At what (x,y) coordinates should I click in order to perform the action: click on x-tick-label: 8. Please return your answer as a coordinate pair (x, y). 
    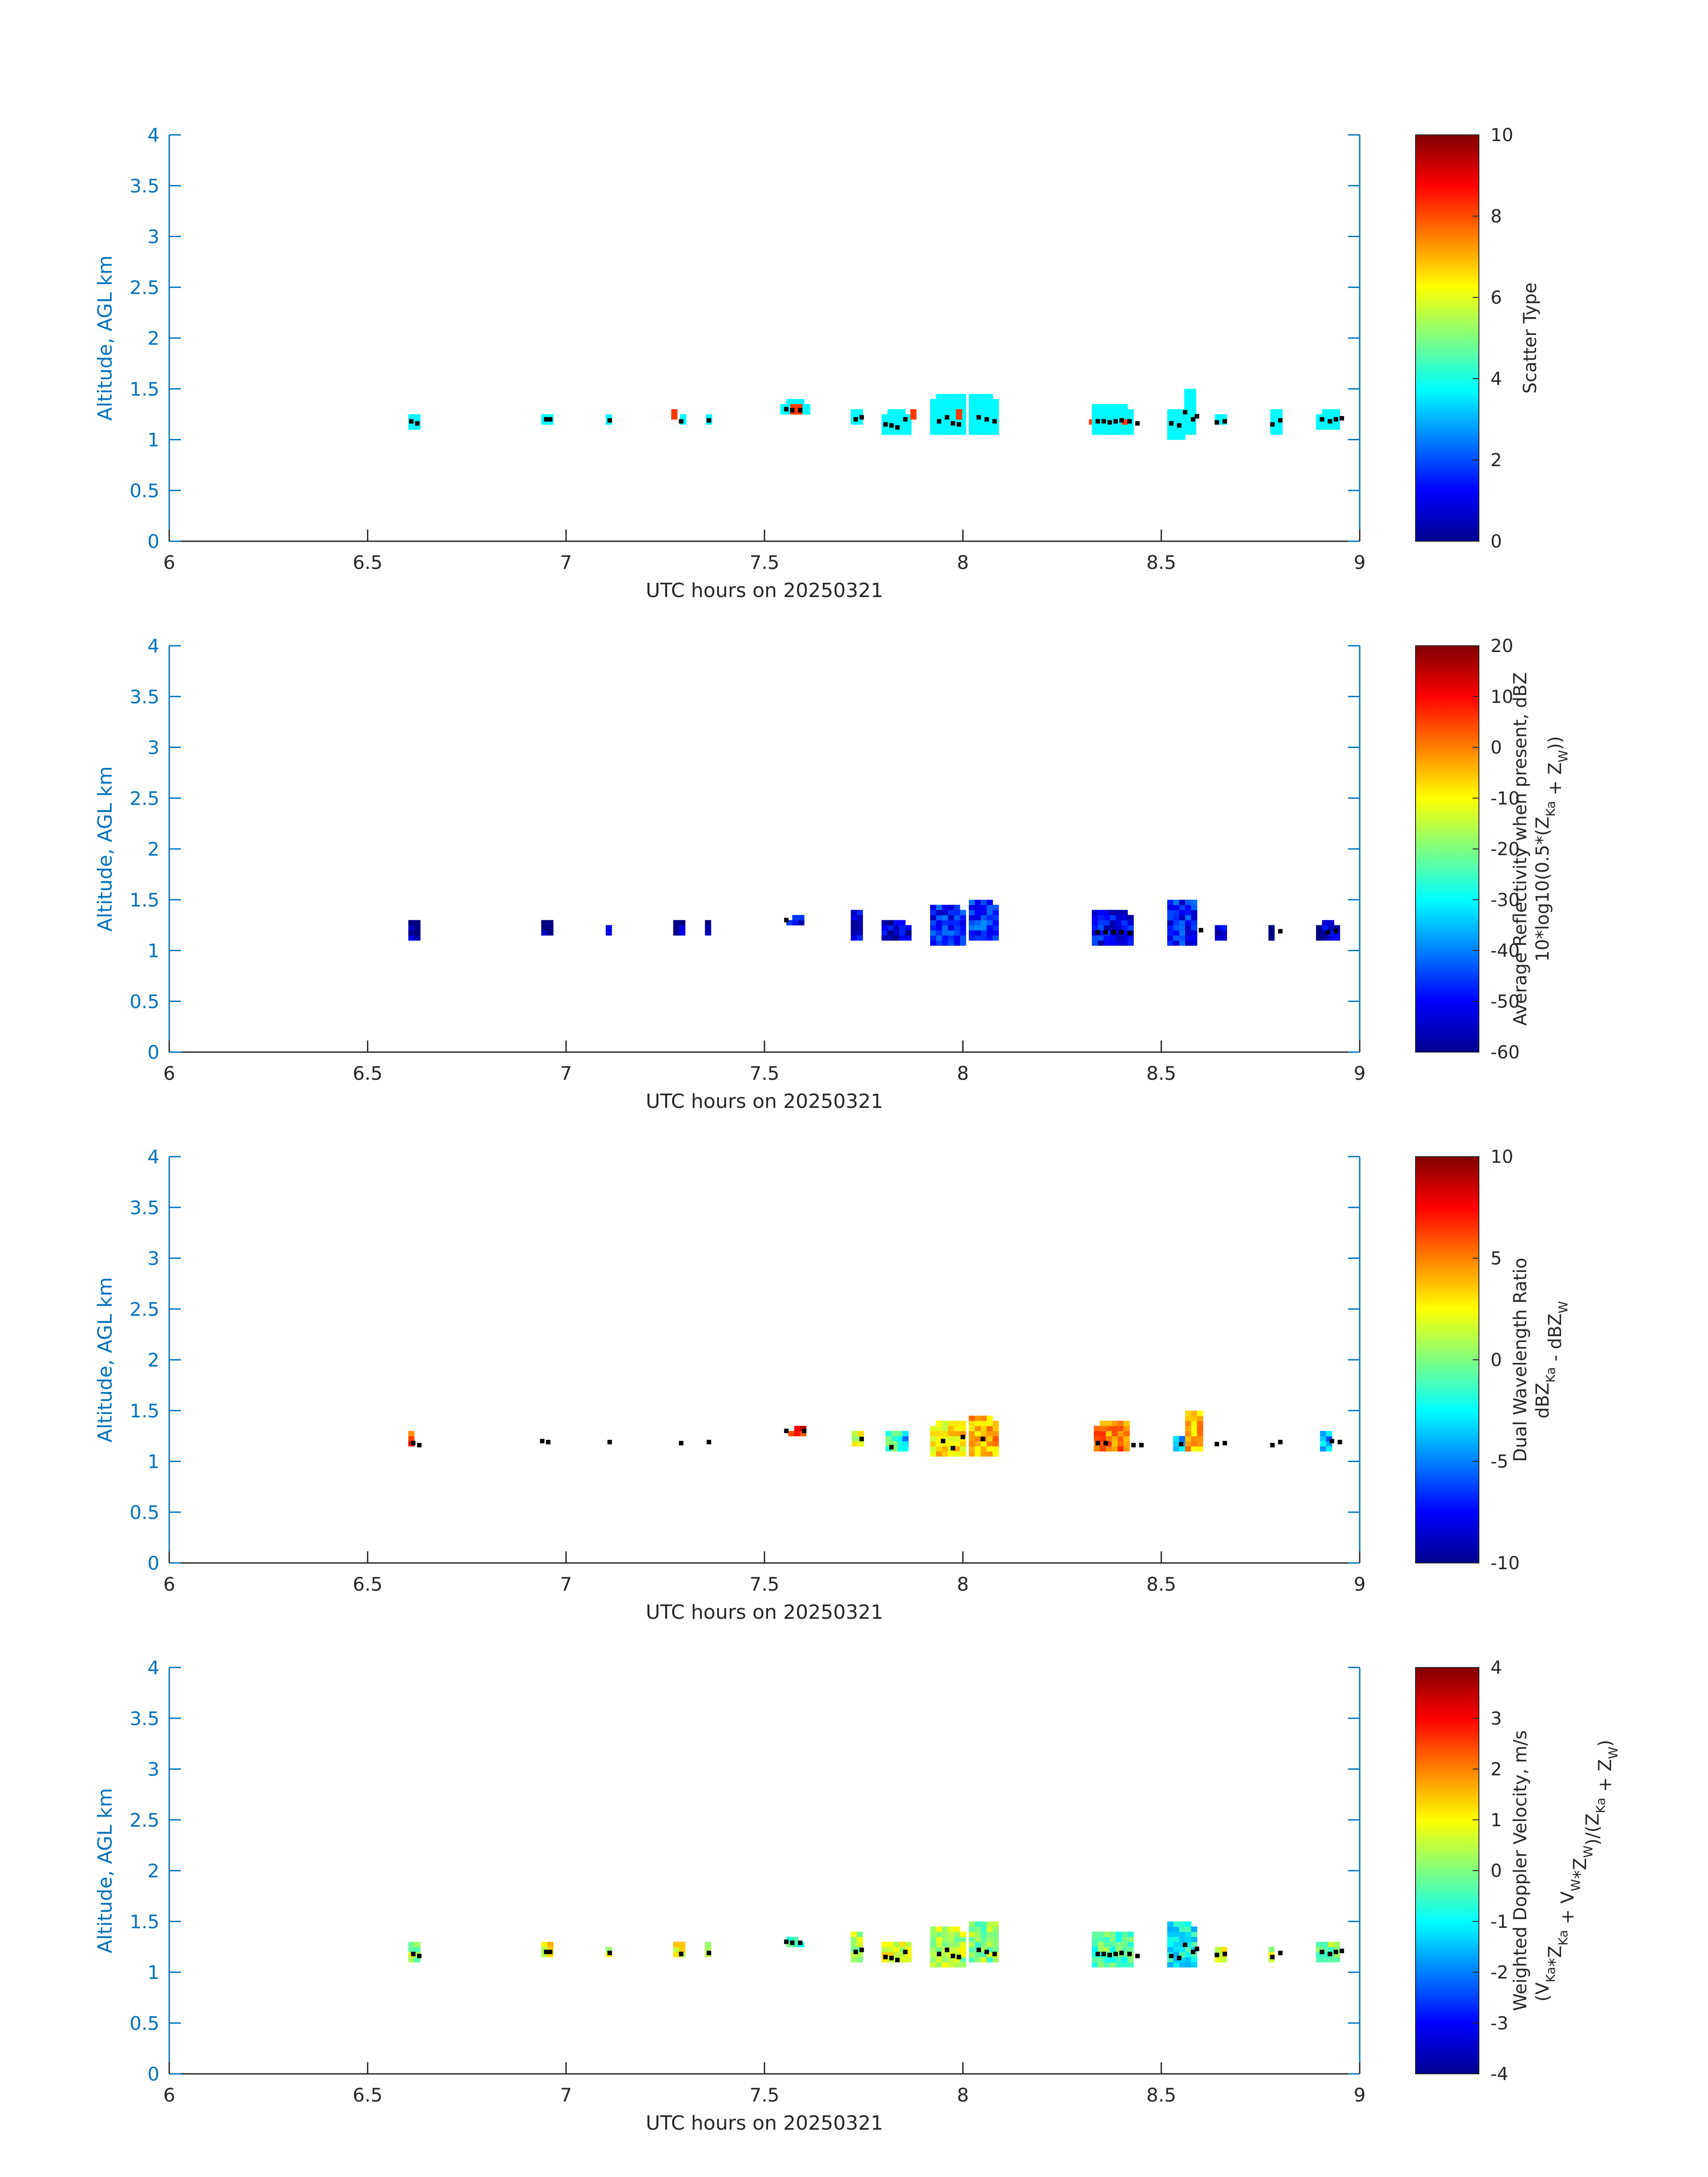
    Looking at the image, I should click on (963, 1073).